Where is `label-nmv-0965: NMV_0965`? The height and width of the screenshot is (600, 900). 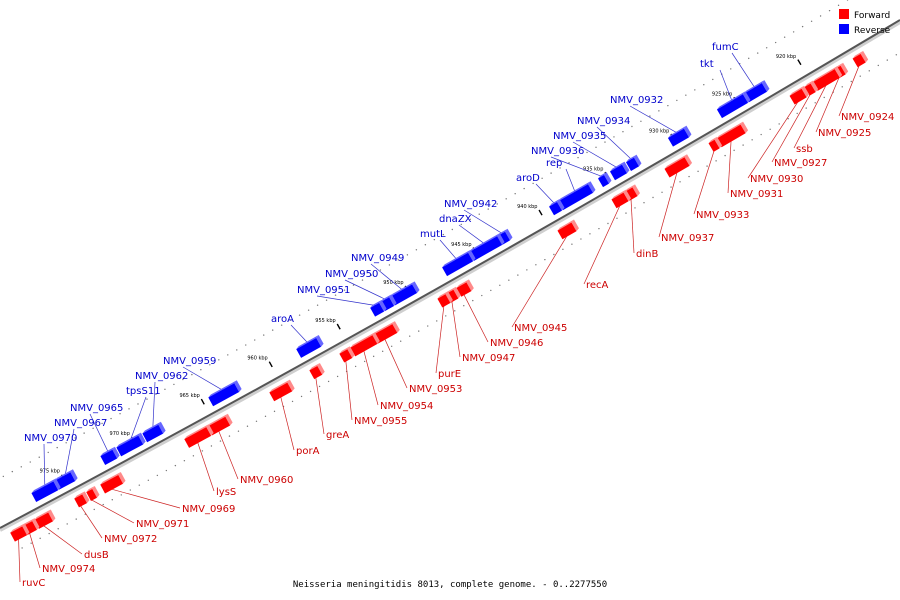
label-nmv-0965: NMV_0965 is located at coordinates (96, 408).